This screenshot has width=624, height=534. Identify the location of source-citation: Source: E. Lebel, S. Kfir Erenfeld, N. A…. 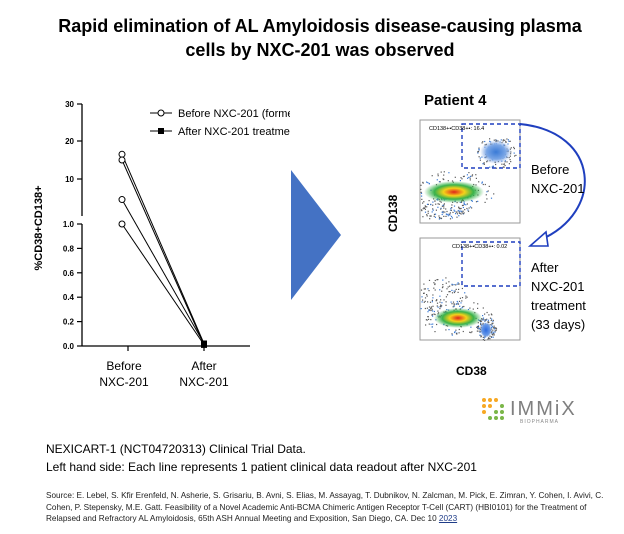
(326, 507).